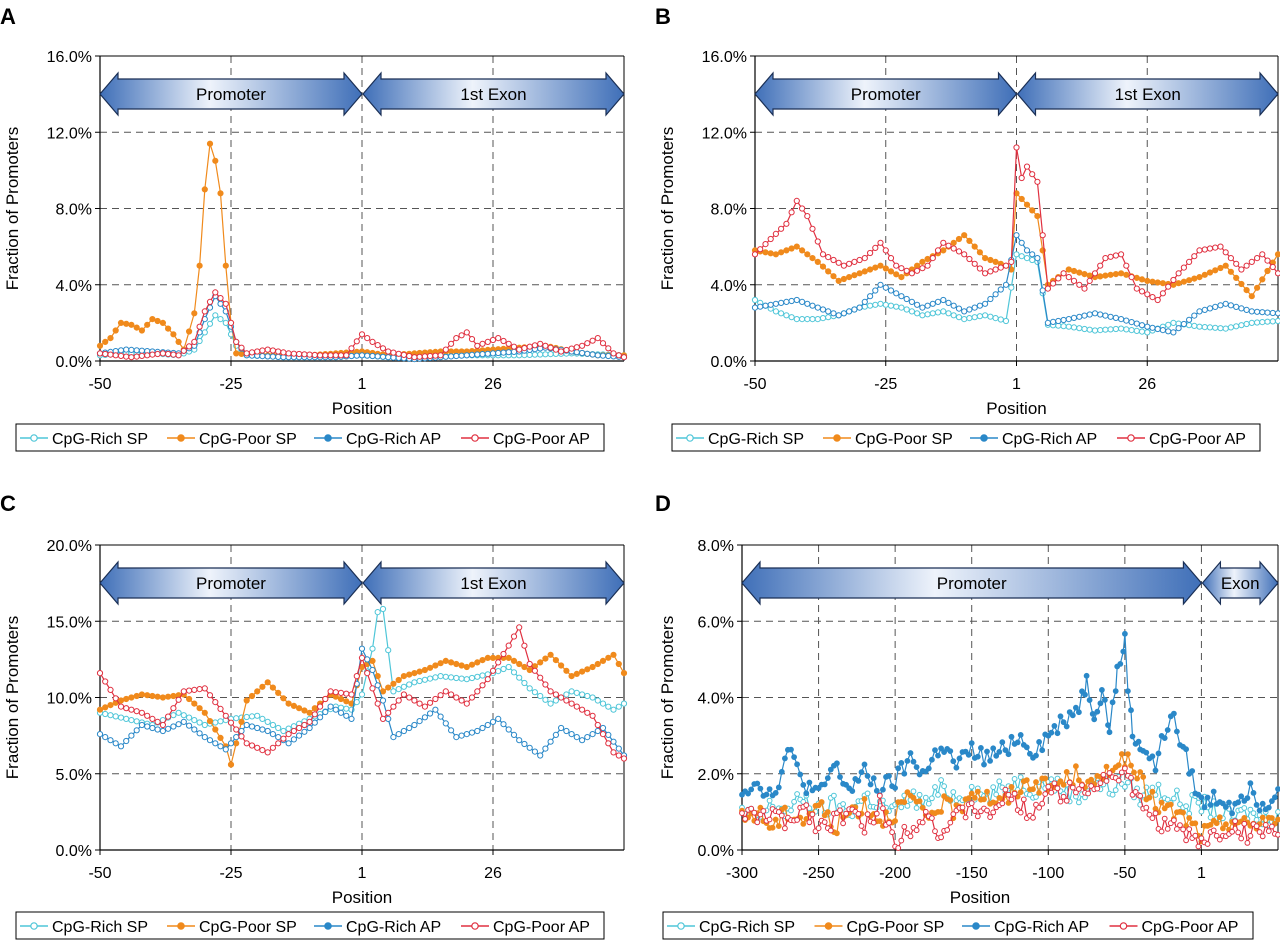  I want to click on y-tick-label: 4.0%, so click(729, 286).